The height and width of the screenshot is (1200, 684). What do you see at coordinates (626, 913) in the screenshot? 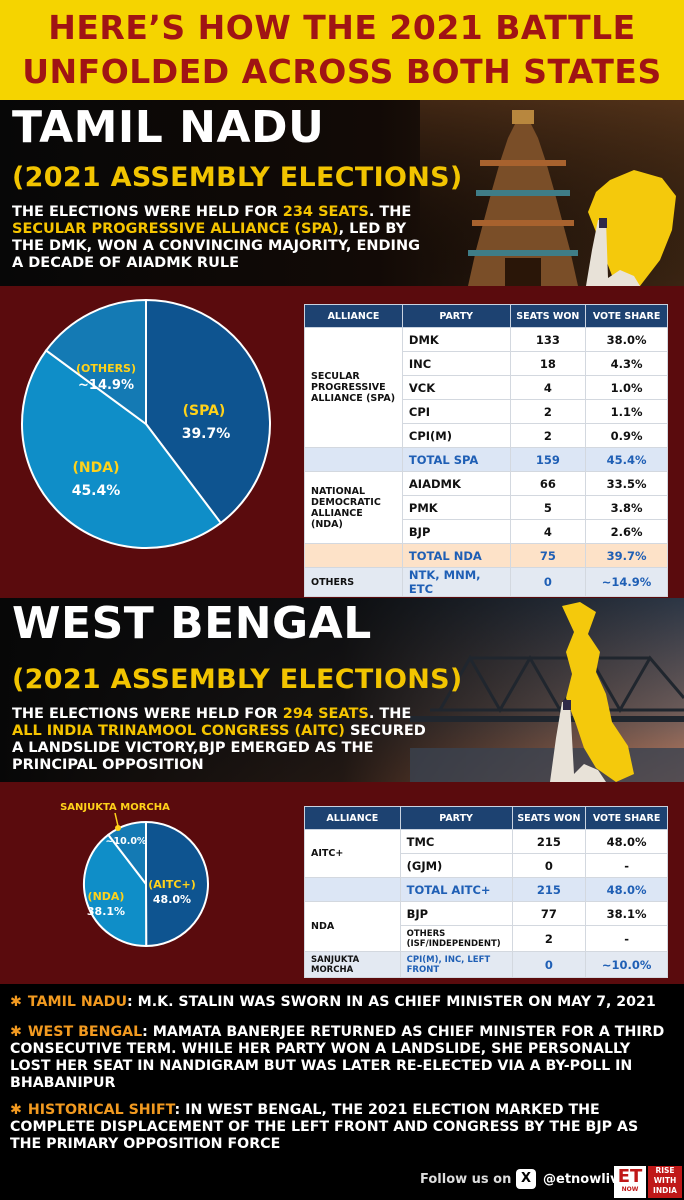
I see `share-cell: 38.1%` at bounding box center [626, 913].